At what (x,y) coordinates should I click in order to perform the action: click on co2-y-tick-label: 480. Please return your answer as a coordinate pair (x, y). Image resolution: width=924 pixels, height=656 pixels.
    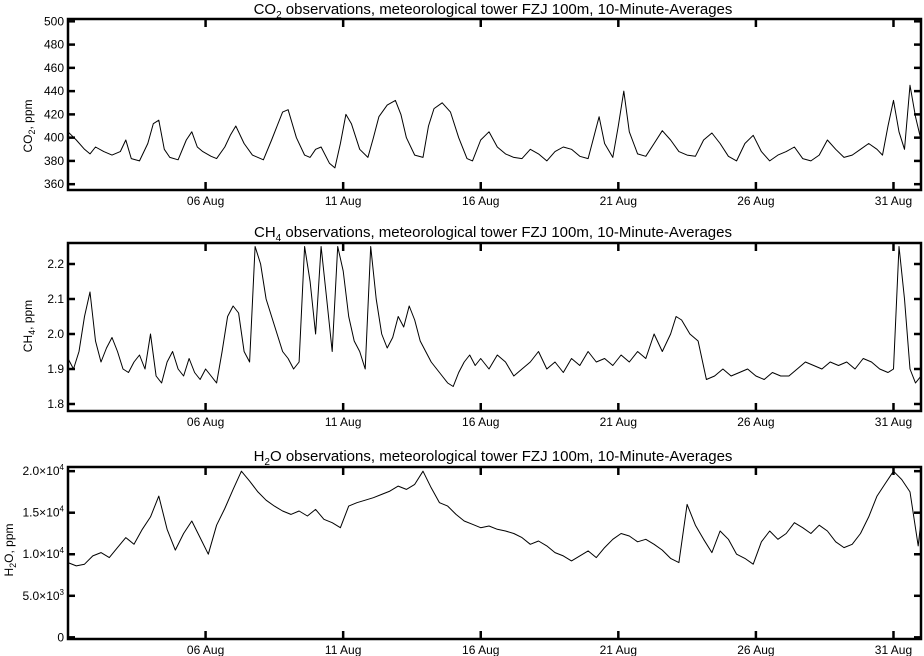
    Looking at the image, I should click on (54, 45).